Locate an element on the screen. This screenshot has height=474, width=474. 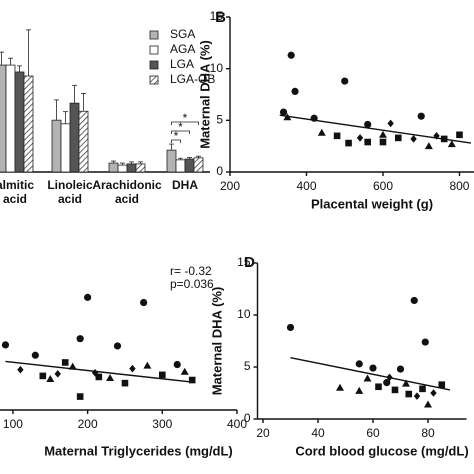
x-tick-label: 800 is located at coordinates (459, 186).